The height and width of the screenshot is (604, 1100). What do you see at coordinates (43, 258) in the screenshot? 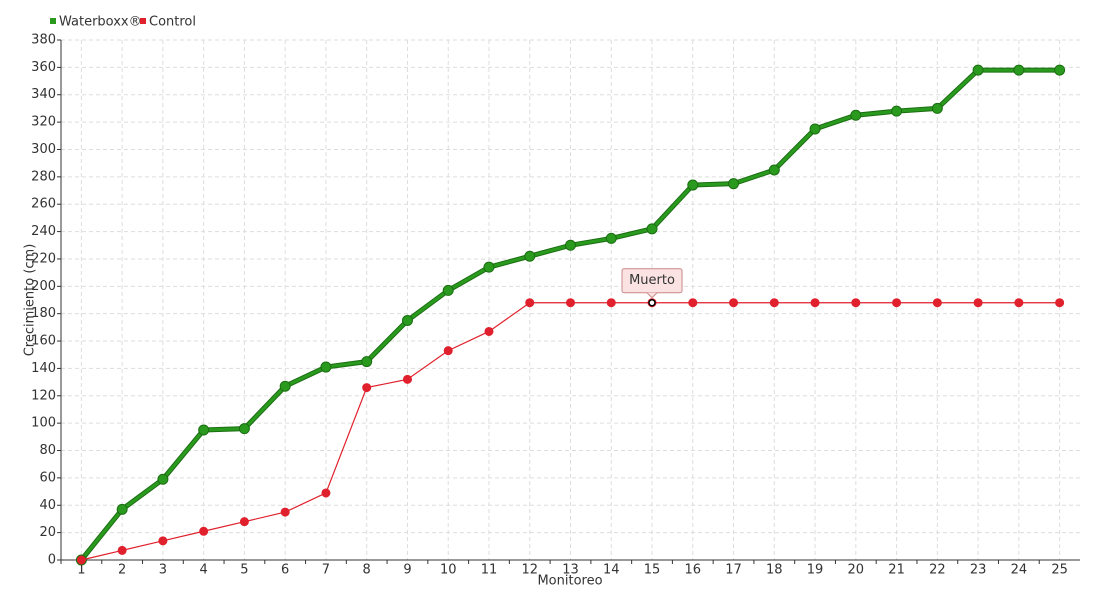
I see `y-tick-label: 220` at bounding box center [43, 258].